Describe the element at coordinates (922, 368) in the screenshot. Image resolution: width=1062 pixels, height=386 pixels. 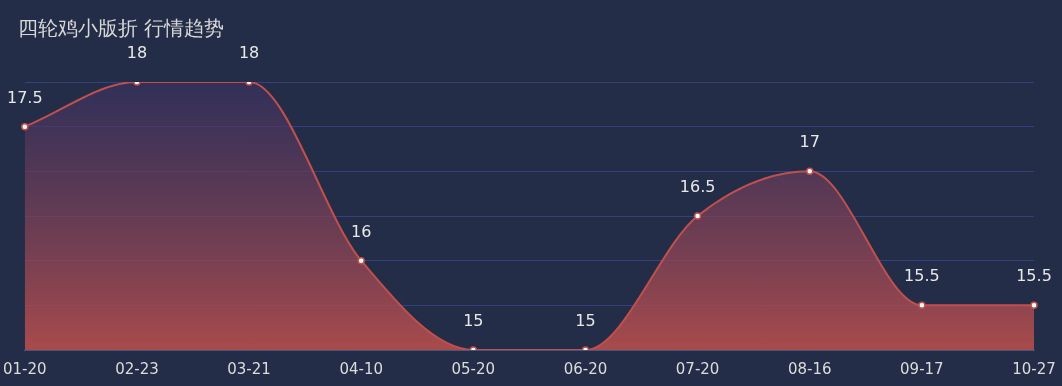
I see `x-tick-label: 09-17` at that location.